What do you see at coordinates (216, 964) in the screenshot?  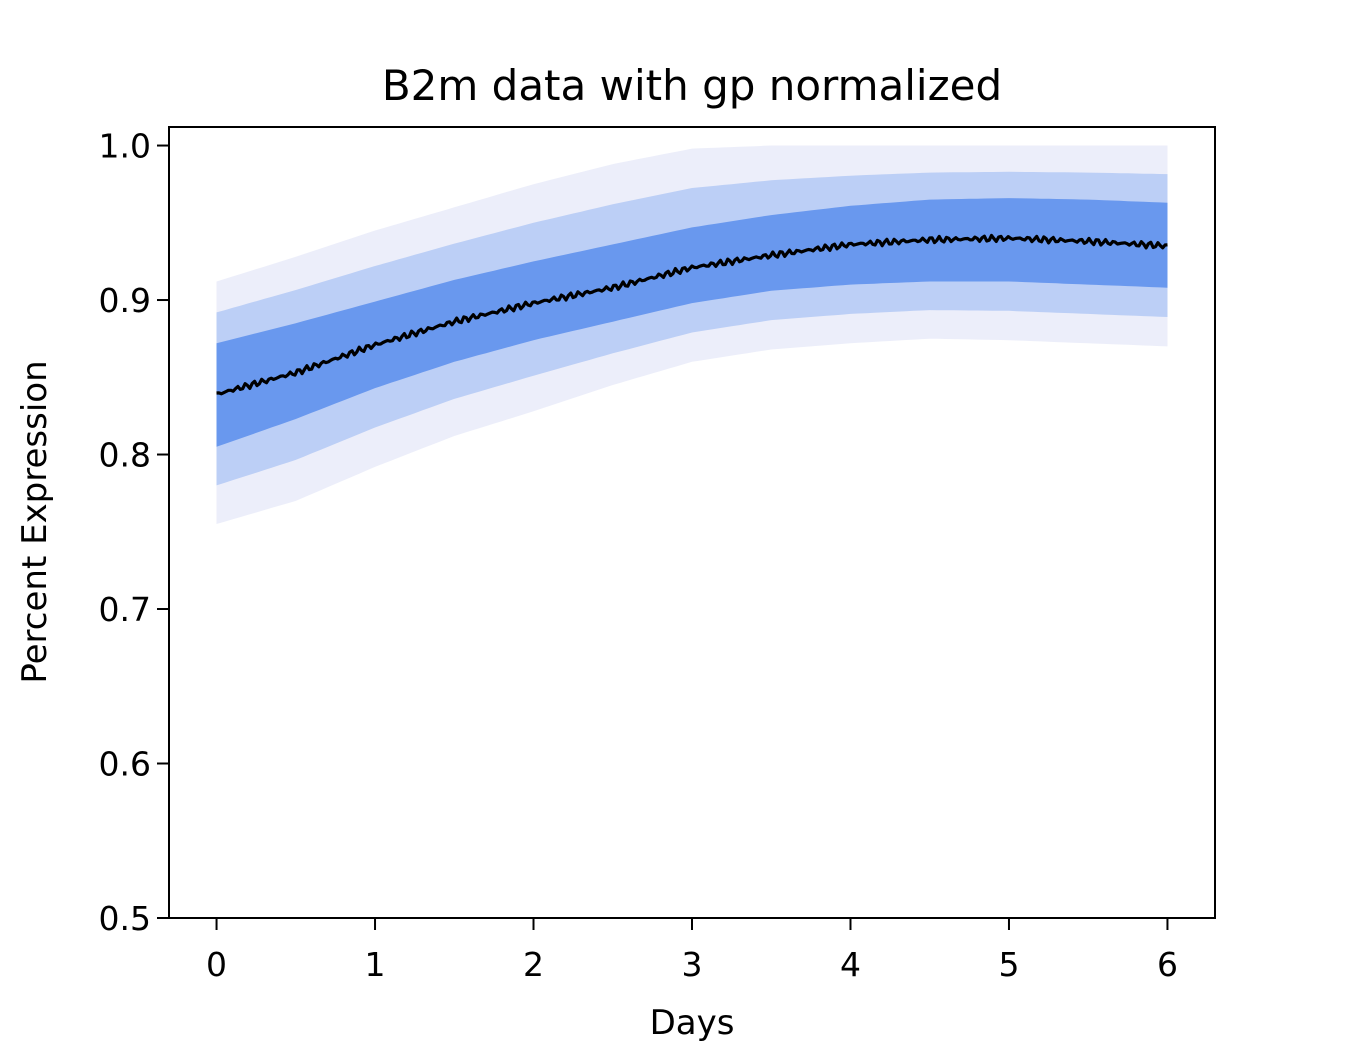 I see `x-tick-label: 0` at bounding box center [216, 964].